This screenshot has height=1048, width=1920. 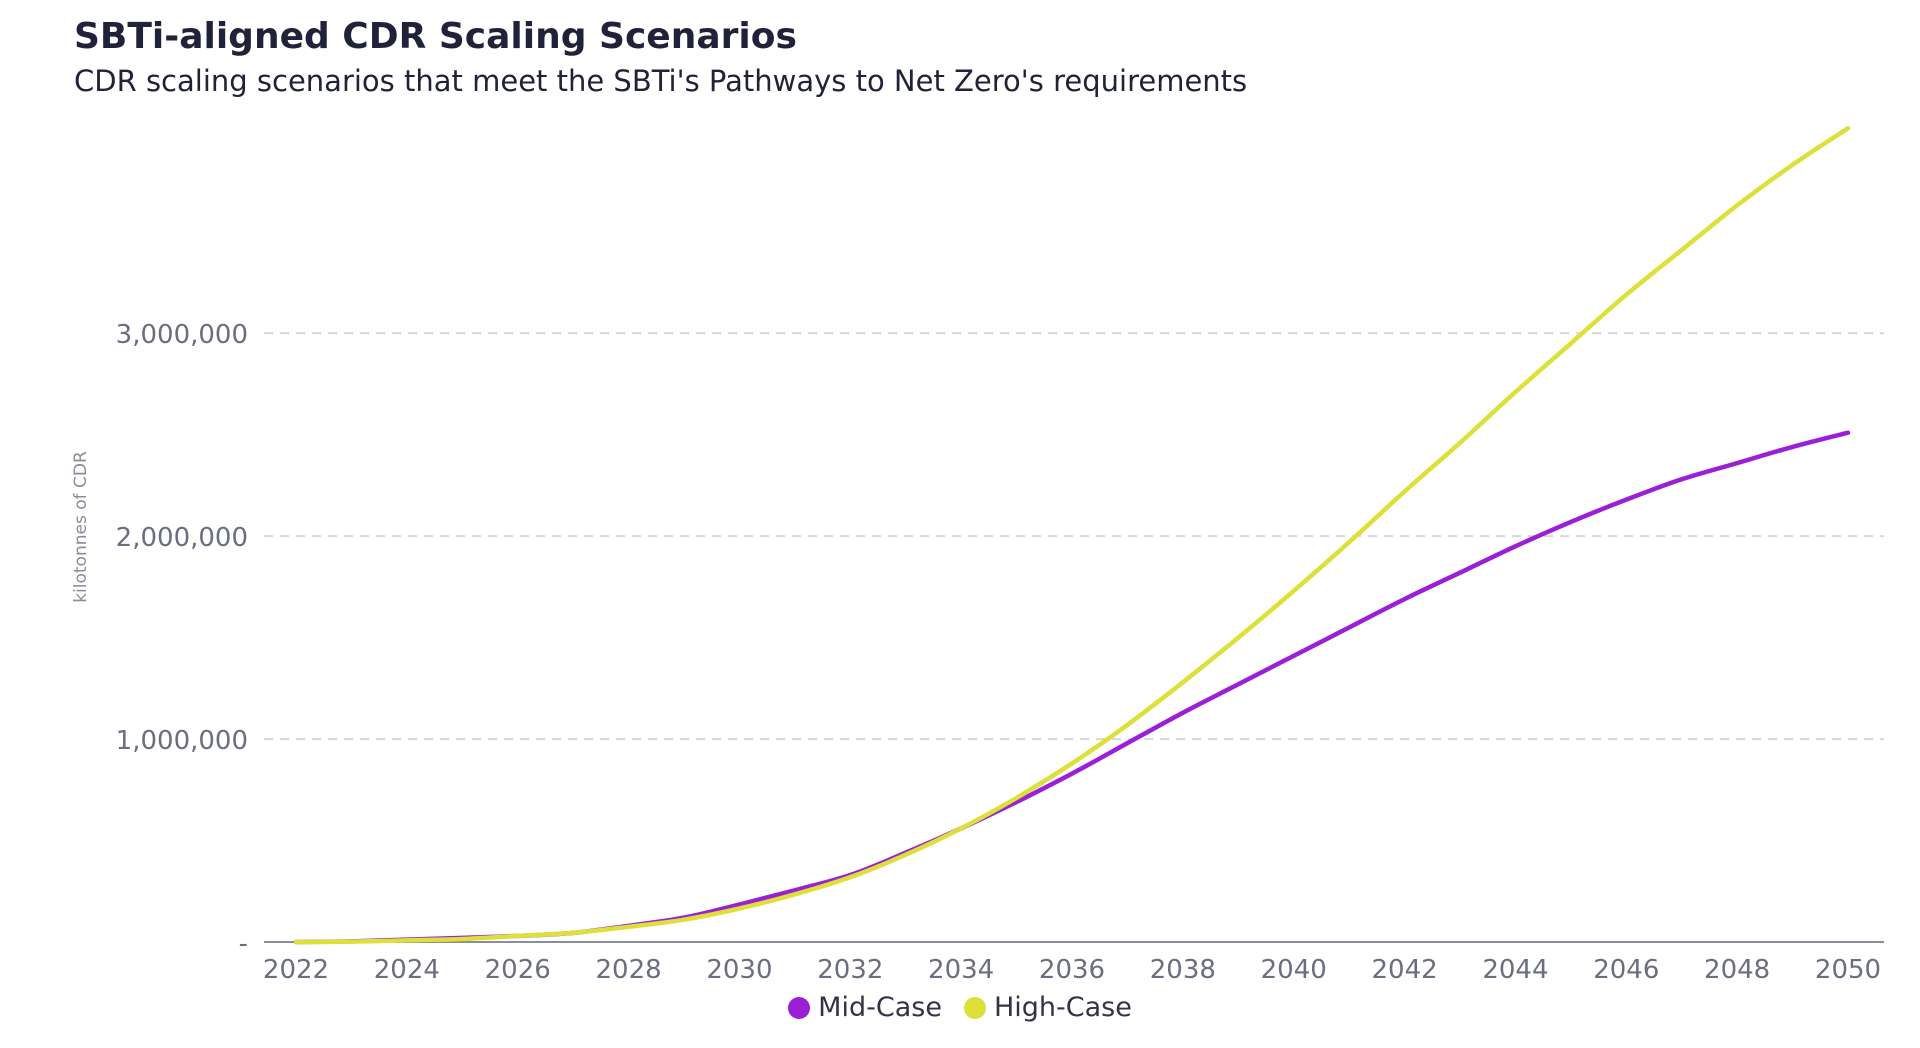 I want to click on x-tick-label: 2026, so click(x=518, y=970).